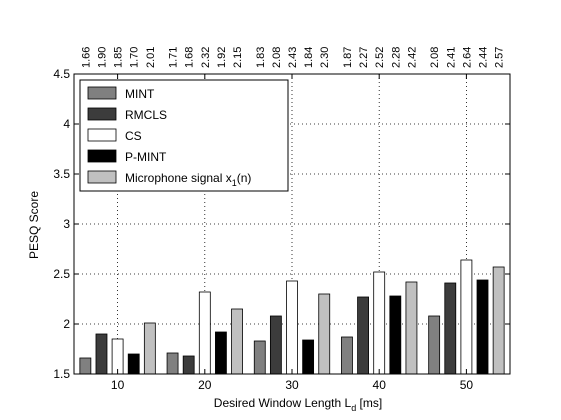  Describe the element at coordinates (467, 57) in the screenshot. I see `top-value-label: 2.64` at that location.